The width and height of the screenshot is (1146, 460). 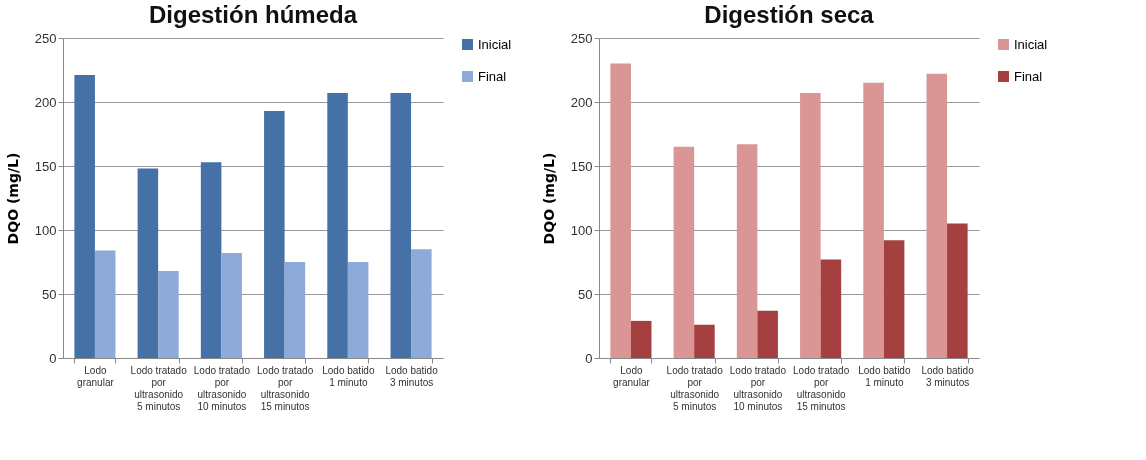 I want to click on chart-title: Digestión seca, so click(x=789, y=14).